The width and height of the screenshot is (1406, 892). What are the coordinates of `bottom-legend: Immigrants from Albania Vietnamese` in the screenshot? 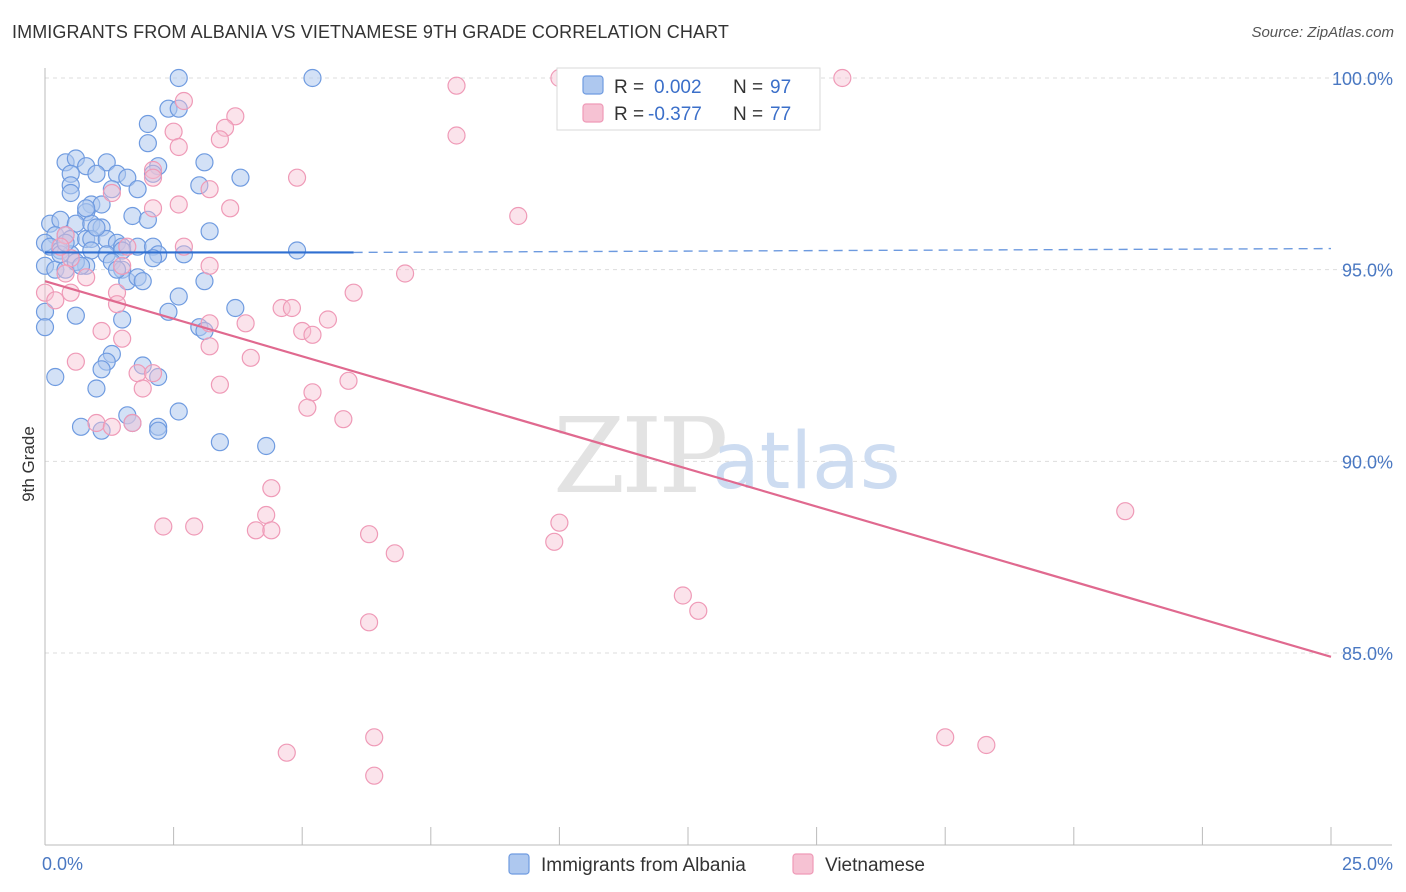 It's located at (716, 864).